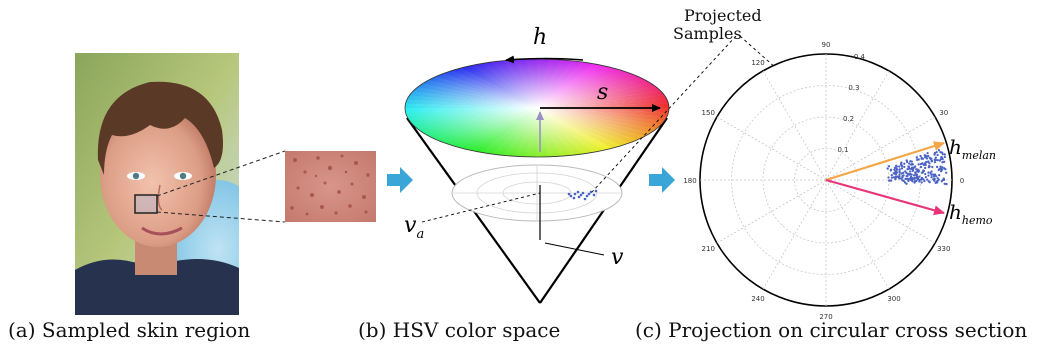  What do you see at coordinates (662, 180) in the screenshot?
I see `arrow-b-to-c` at bounding box center [662, 180].